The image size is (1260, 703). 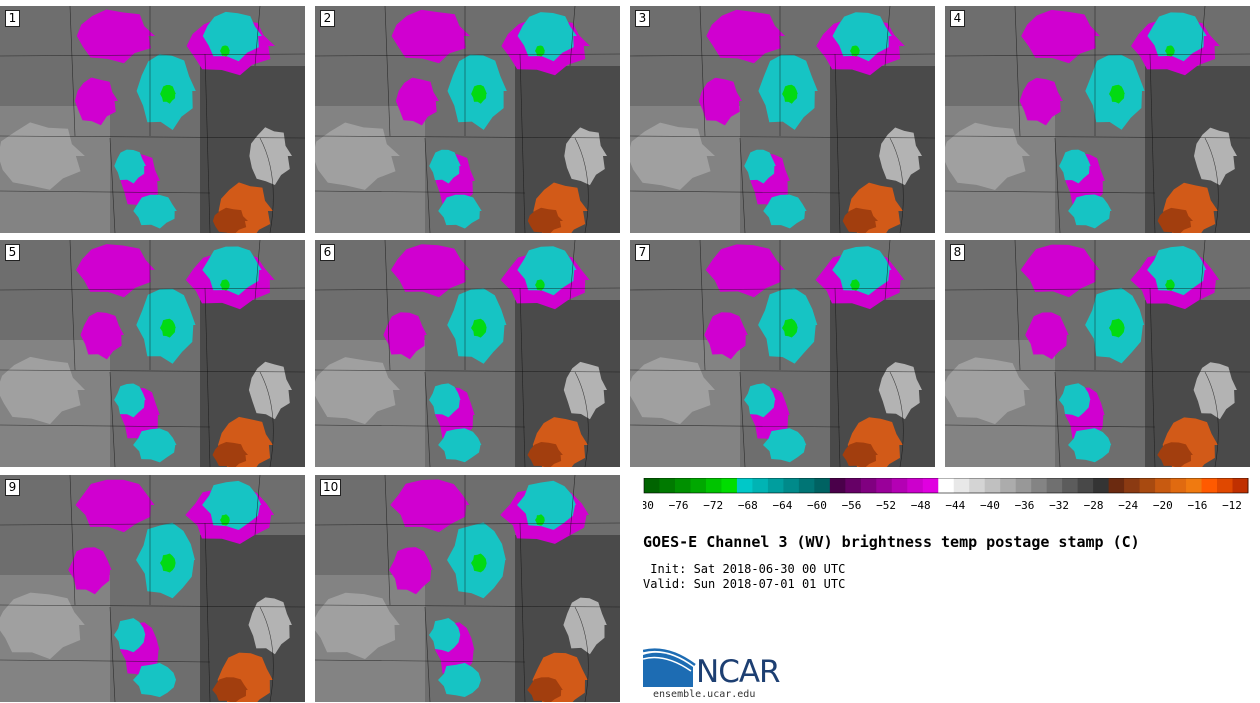 What do you see at coordinates (886, 505) in the screenshot?
I see `colorbar-tick-label: −52` at bounding box center [886, 505].